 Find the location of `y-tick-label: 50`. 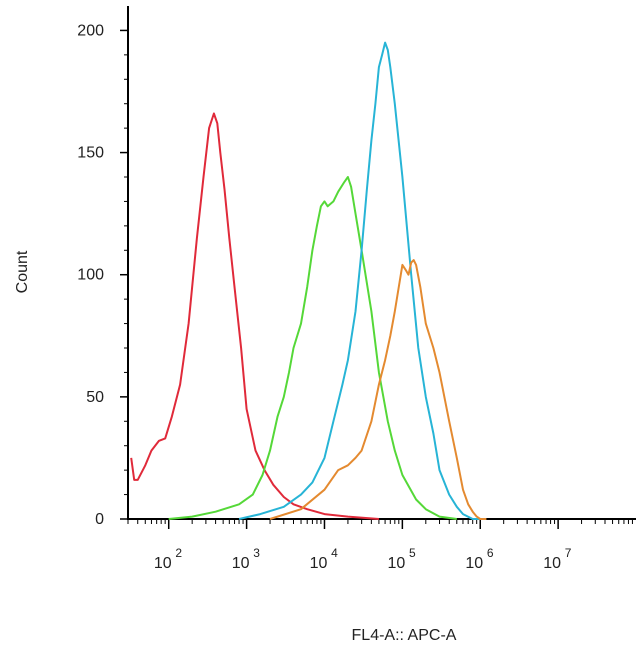

y-tick-label: 50 is located at coordinates (95, 397).